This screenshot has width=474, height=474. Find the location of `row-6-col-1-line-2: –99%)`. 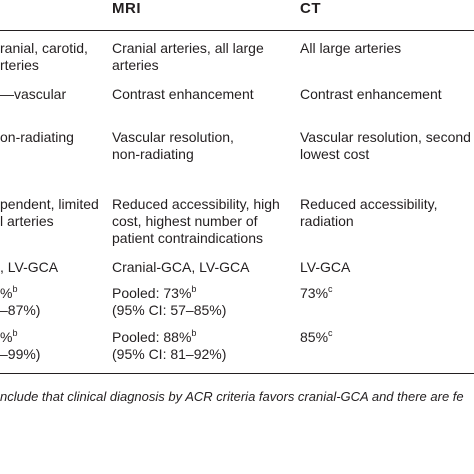

row-6-col-1-line-2: –99%) is located at coordinates (20, 354).